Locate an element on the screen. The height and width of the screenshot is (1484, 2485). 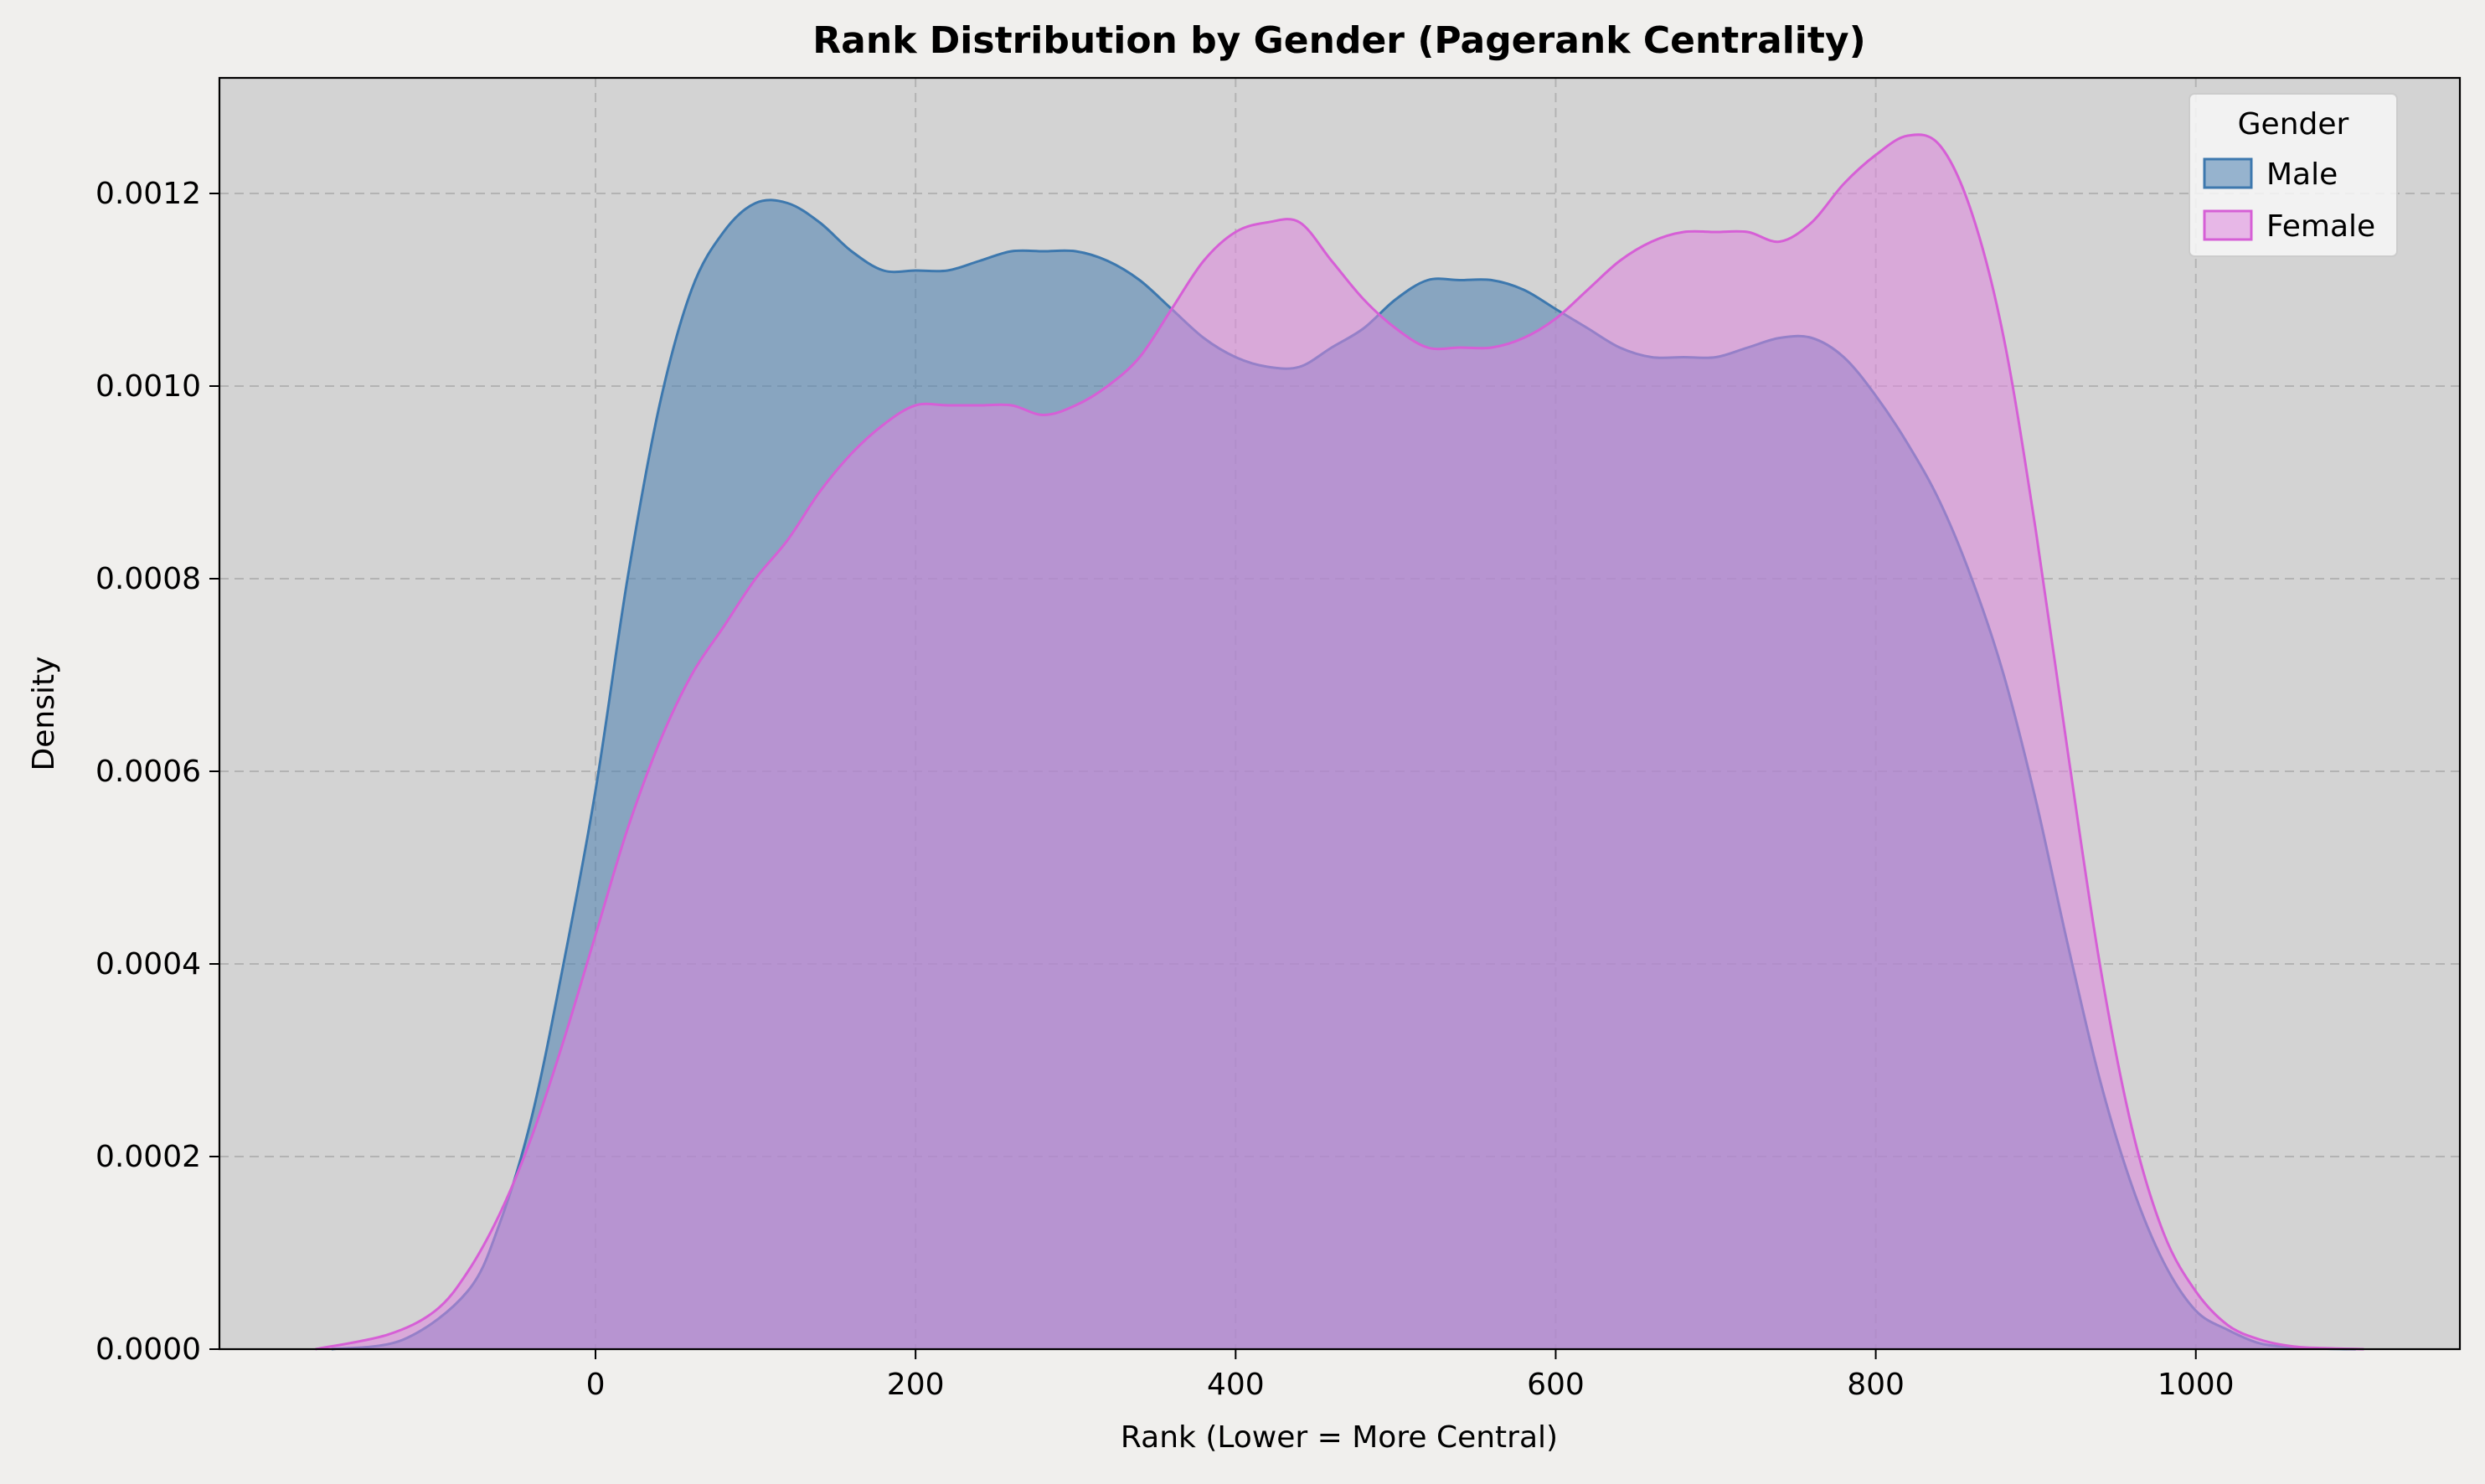
y-tick-label-0.0004: 0.0004 is located at coordinates (148, 964).